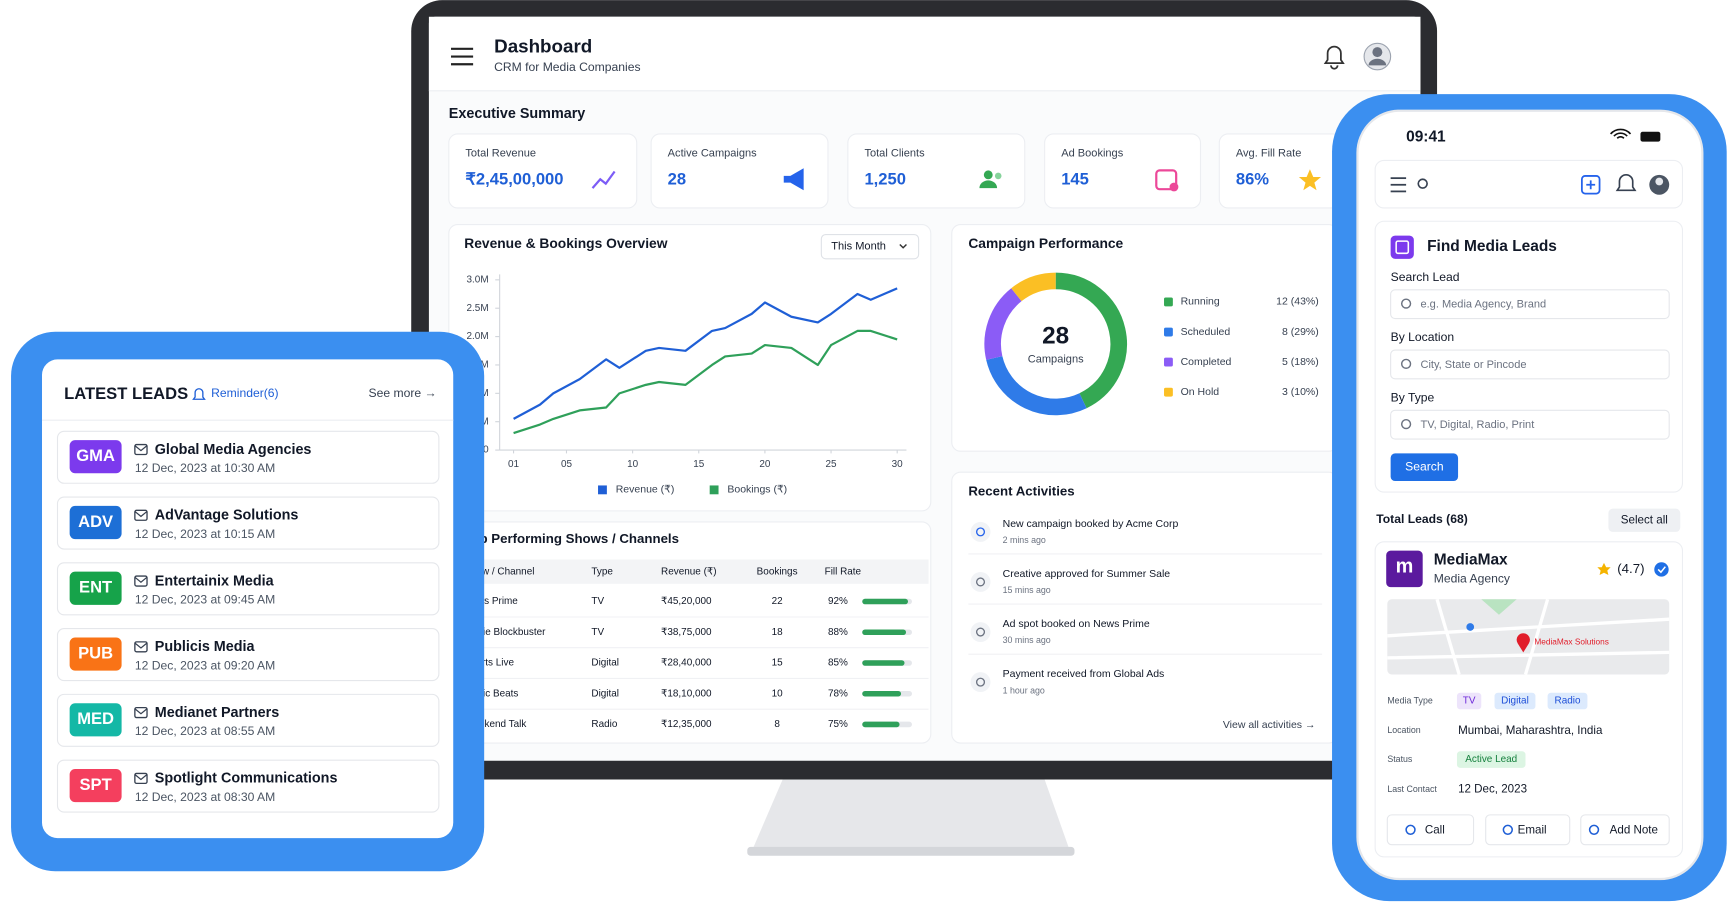 This screenshot has width=1730, height=909. What do you see at coordinates (713, 154) in the screenshot?
I see `kpi-label: Active Campaigns` at bounding box center [713, 154].